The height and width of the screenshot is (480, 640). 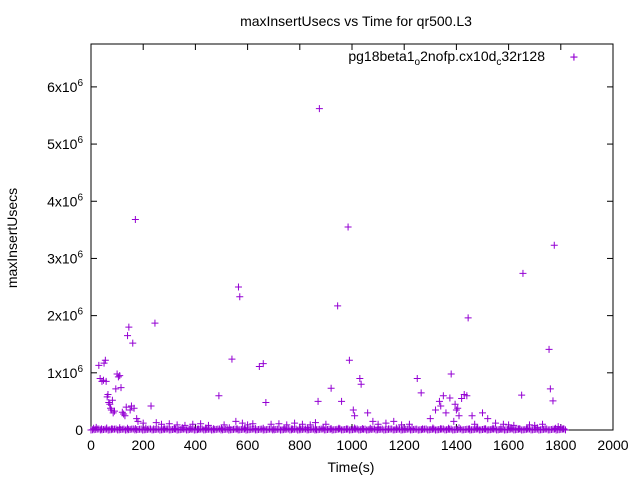 What do you see at coordinates (351, 467) in the screenshot?
I see `x-axis-label: Time(s)` at bounding box center [351, 467].